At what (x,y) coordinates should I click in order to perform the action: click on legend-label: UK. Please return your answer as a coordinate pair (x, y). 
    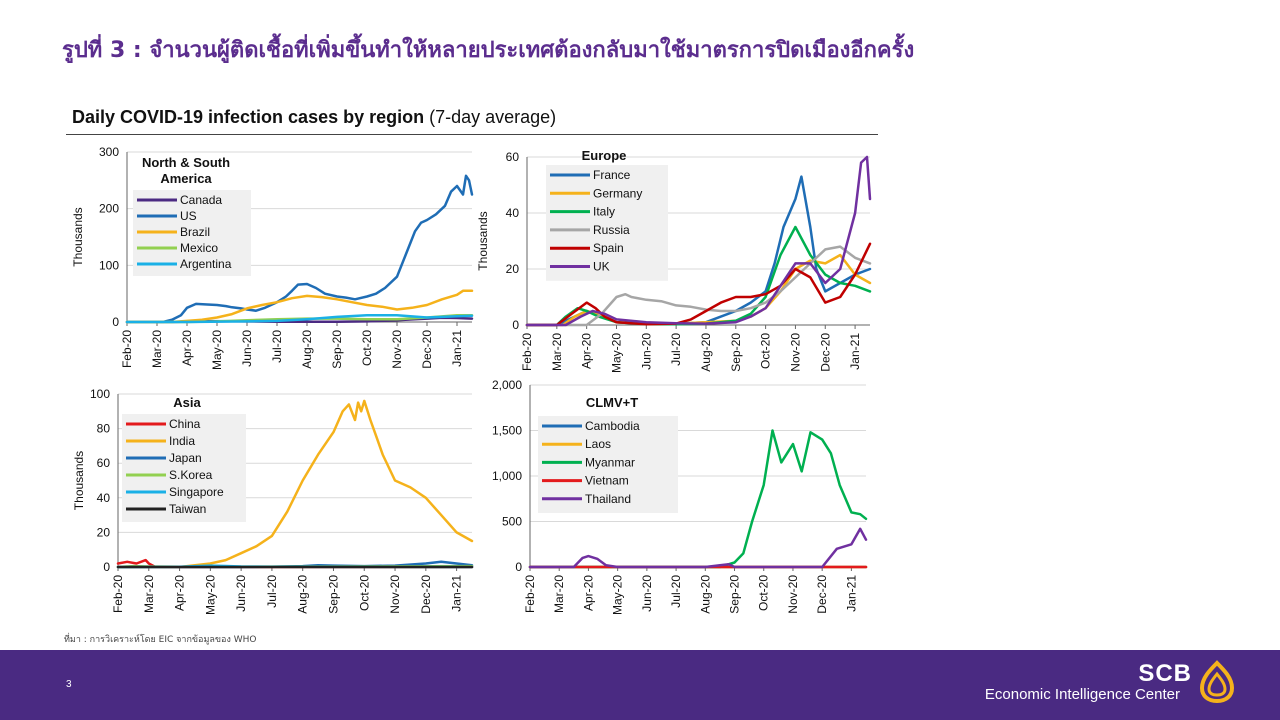
    Looking at the image, I should click on (601, 267).